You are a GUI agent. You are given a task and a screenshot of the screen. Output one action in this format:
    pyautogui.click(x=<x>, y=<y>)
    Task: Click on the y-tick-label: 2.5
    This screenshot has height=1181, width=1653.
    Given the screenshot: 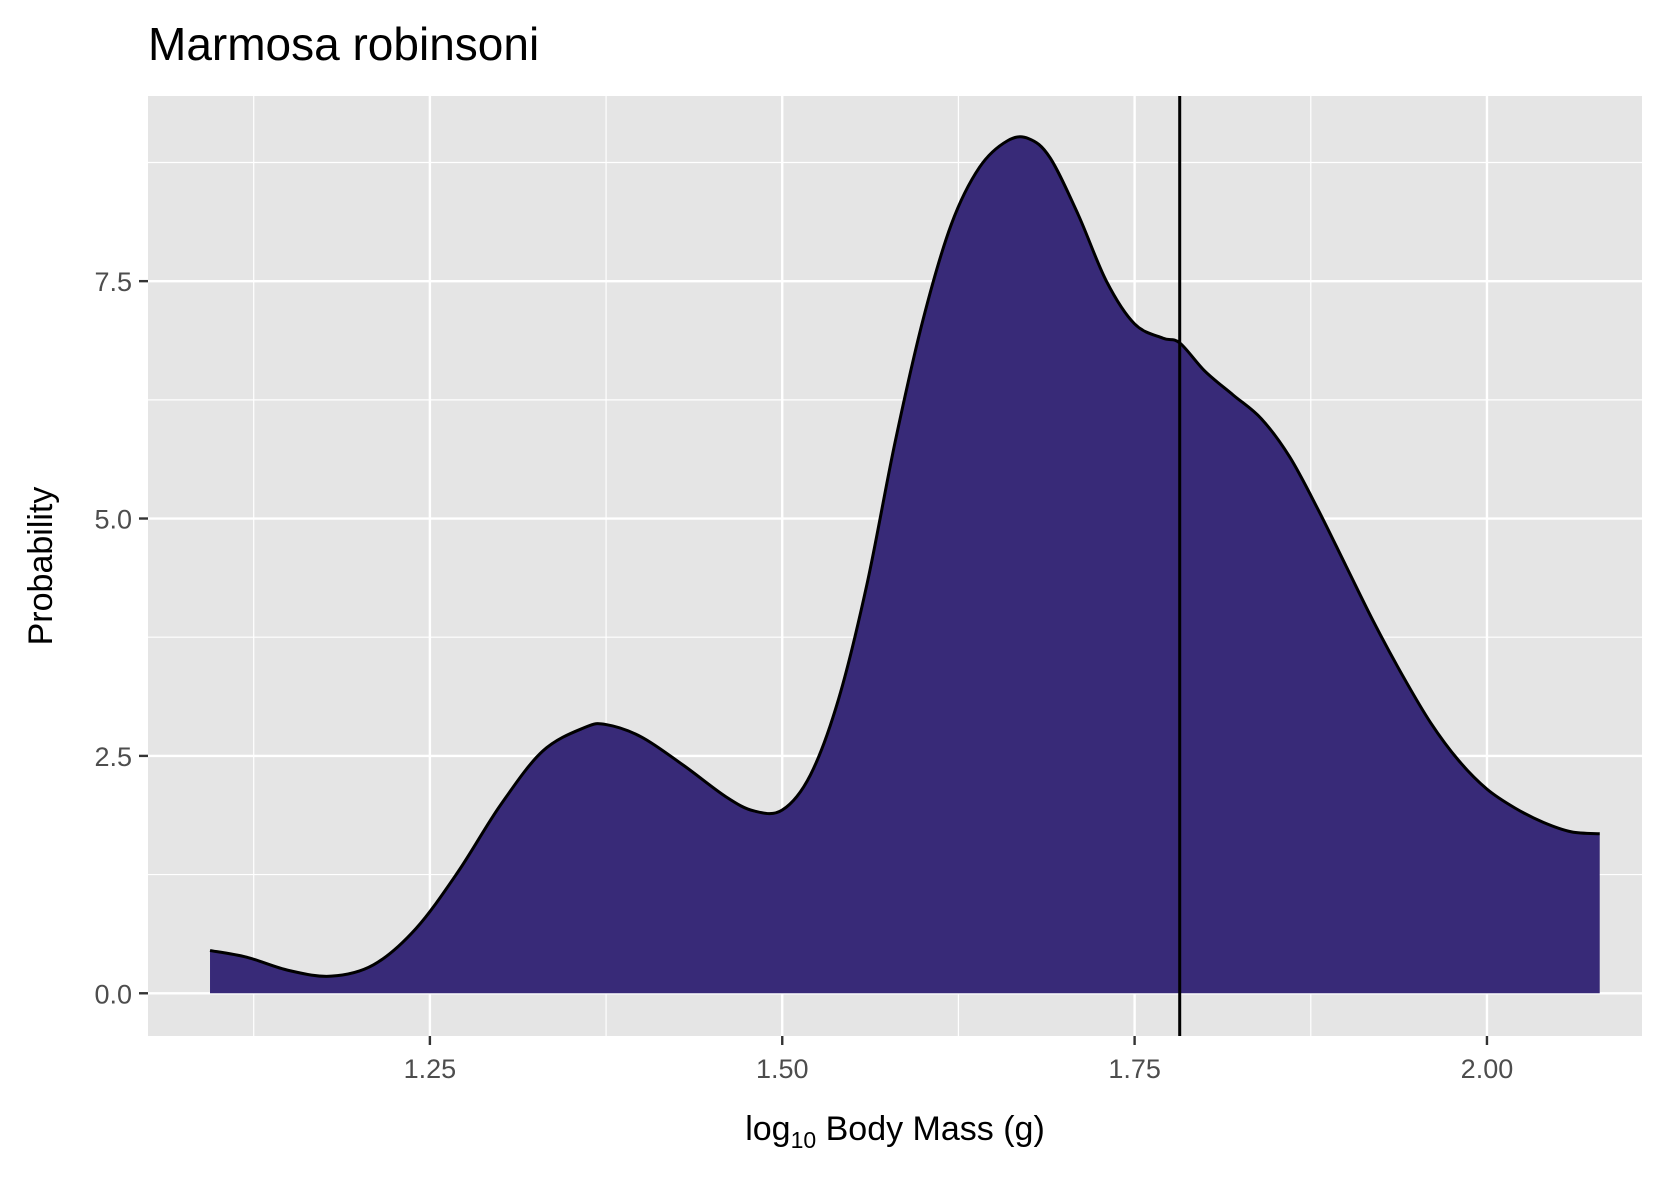 What is the action you would take?
    pyautogui.click(x=113, y=757)
    